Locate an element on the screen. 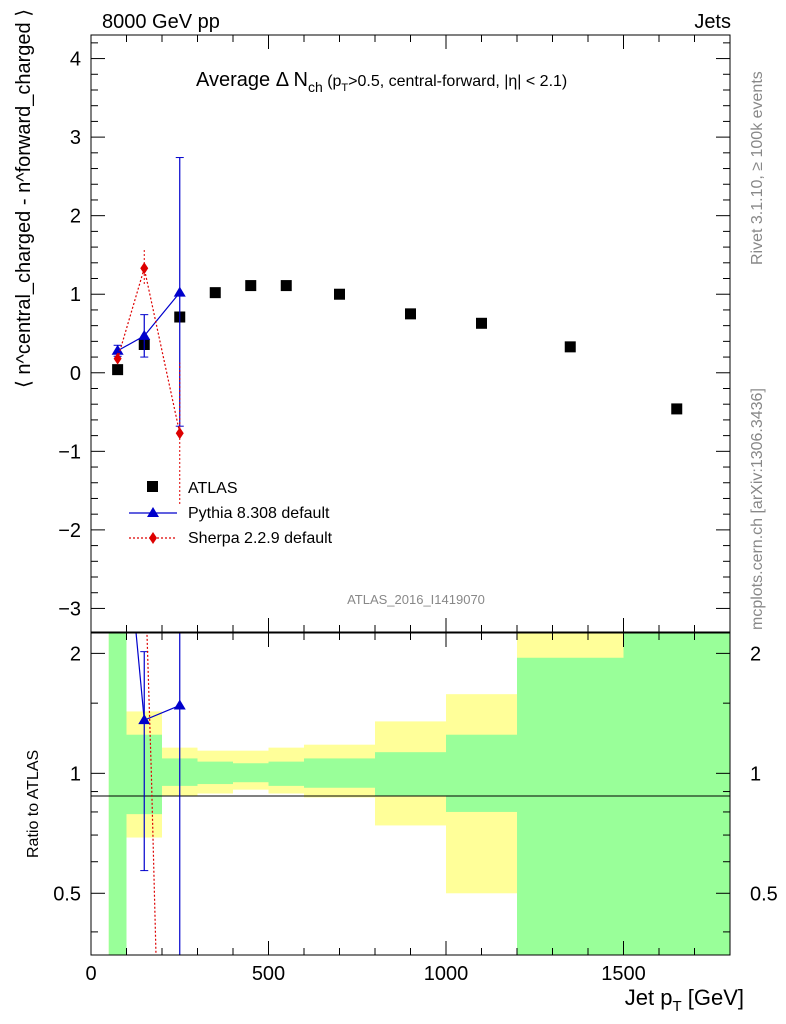 Image resolution: width=786 pixels, height=1024 pixels. ratio-ytick-label-right: 1 is located at coordinates (755, 774).